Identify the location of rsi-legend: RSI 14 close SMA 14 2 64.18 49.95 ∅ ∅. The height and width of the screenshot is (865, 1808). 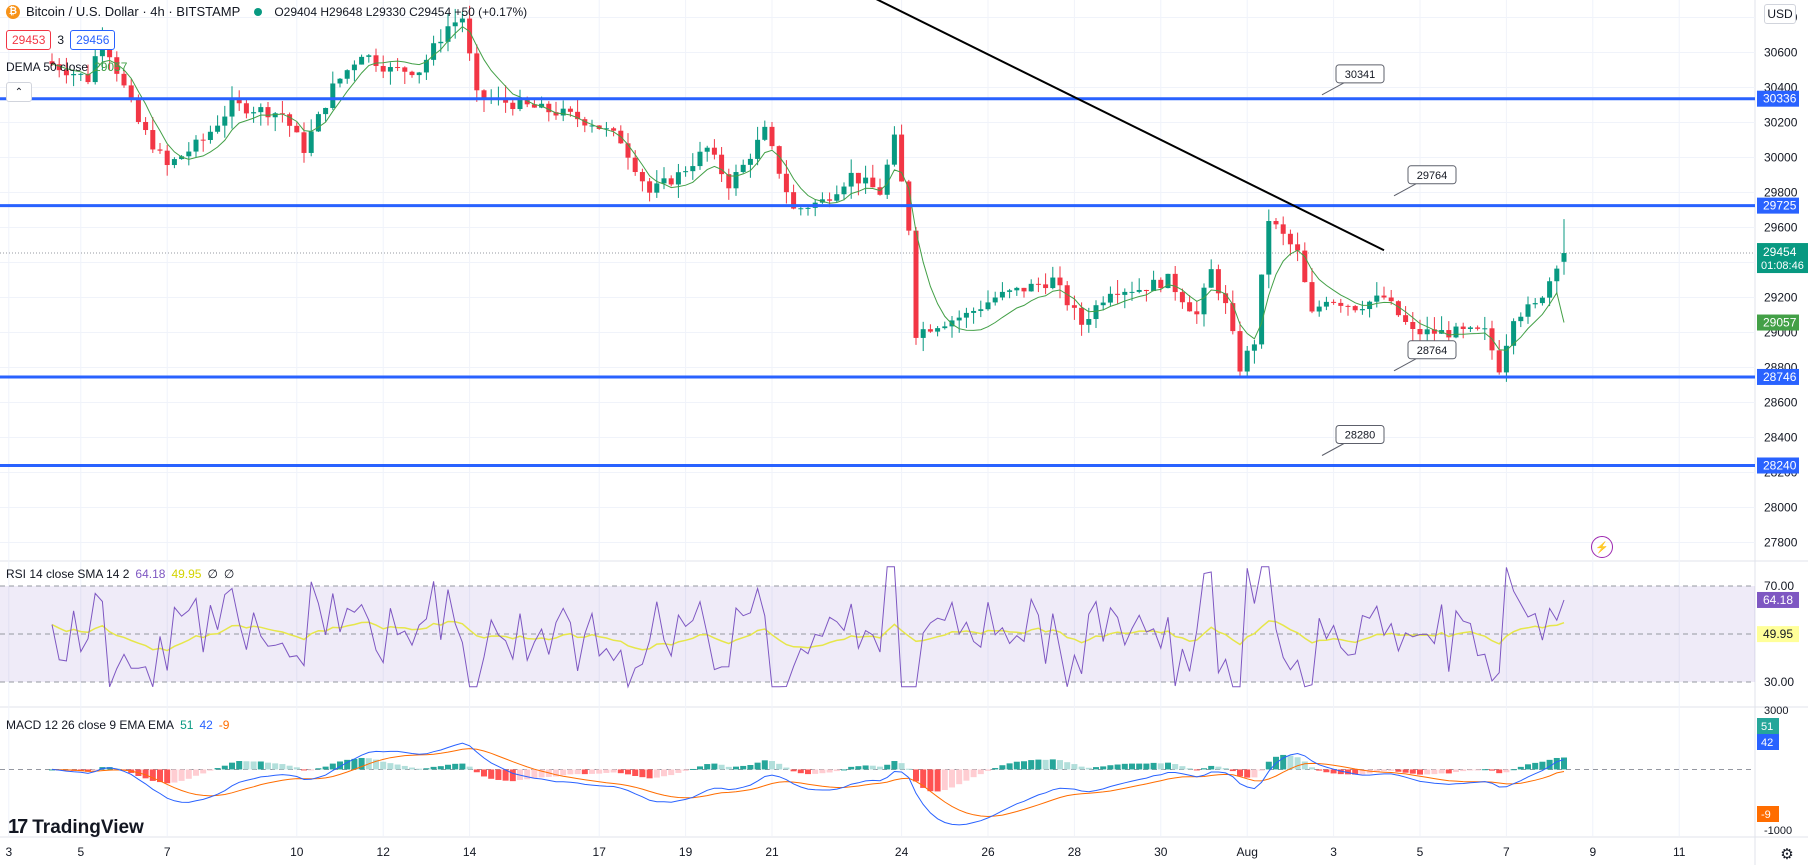
(120, 574).